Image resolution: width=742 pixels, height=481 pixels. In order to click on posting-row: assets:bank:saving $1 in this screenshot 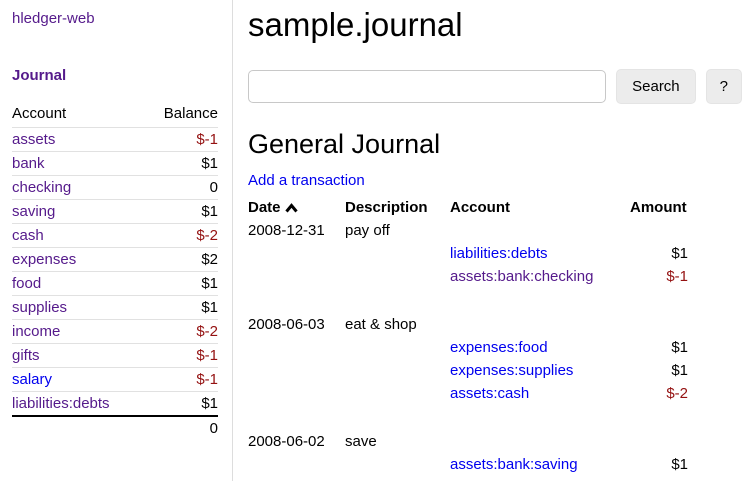, I will do `click(468, 464)`.